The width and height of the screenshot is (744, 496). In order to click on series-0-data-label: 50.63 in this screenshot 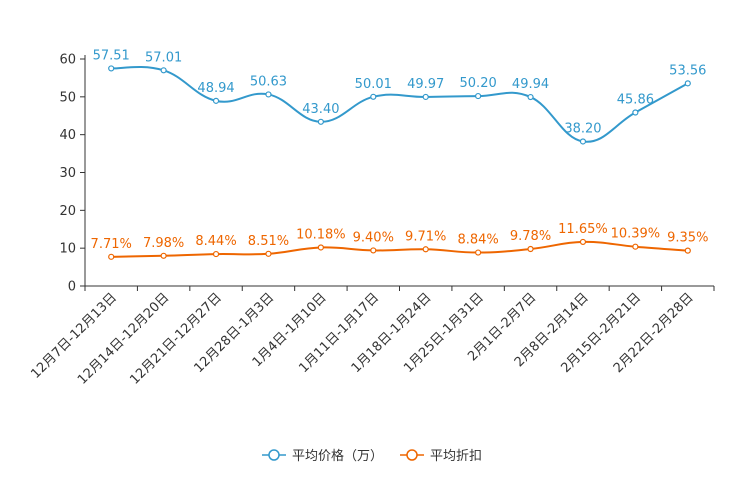, I will do `click(268, 81)`.